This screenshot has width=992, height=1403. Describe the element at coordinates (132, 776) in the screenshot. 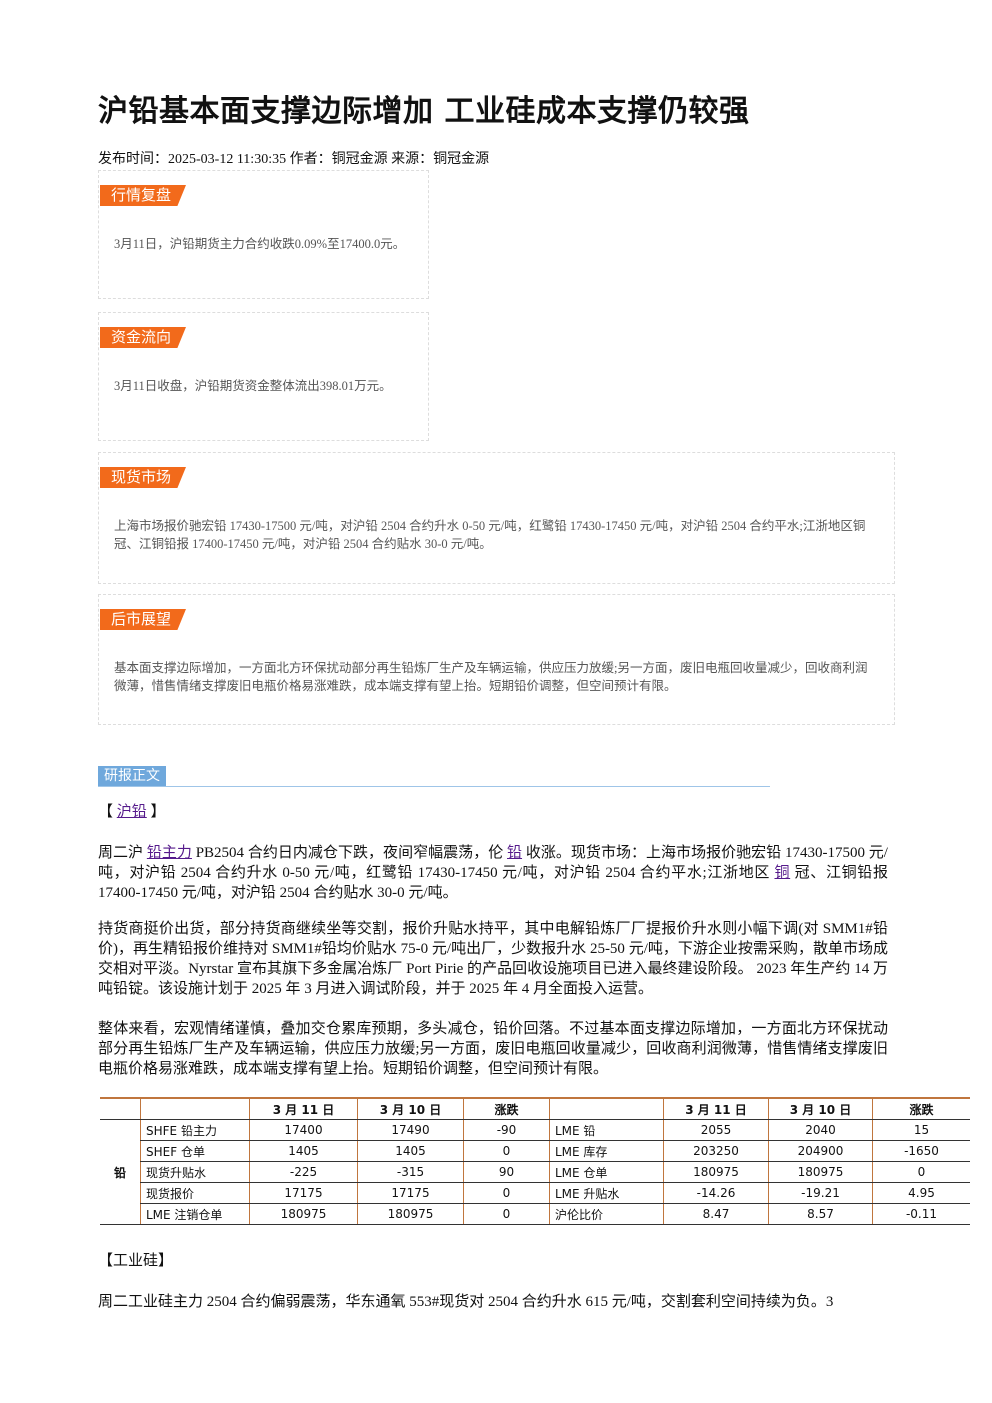

I see `section-label: 研报正文` at that location.